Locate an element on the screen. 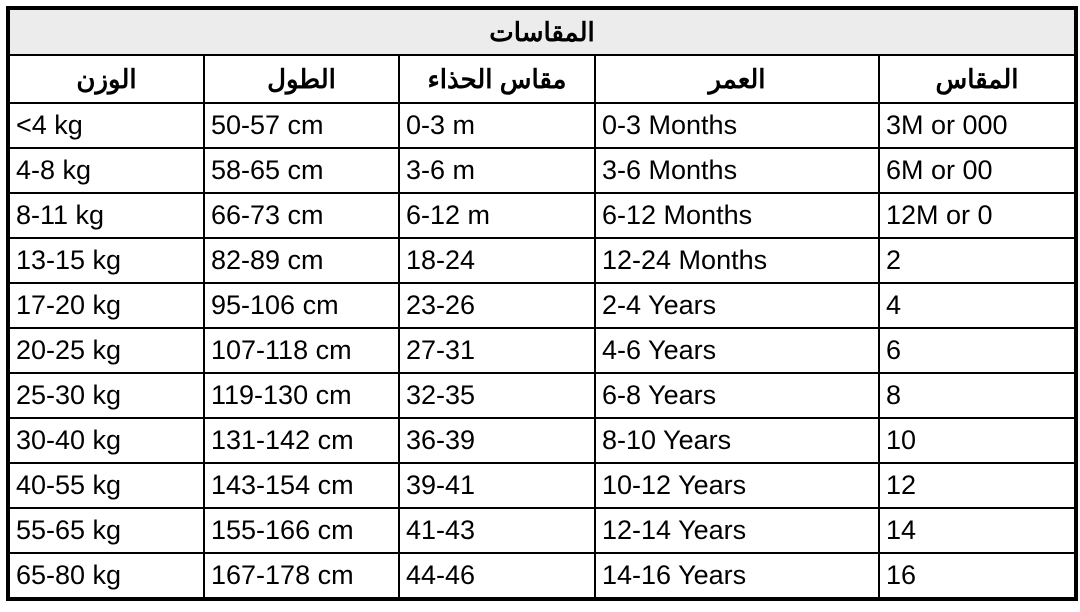  table-row: 25-30 kg 119-130 cm 32-35 6-8 Years 8 is located at coordinates (542, 395).